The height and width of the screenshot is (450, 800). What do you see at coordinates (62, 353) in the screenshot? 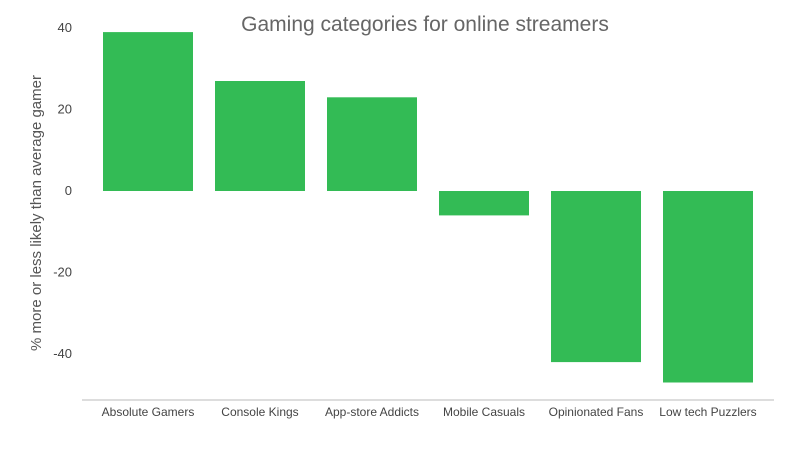
I see `y-tick-label: -40` at bounding box center [62, 353].